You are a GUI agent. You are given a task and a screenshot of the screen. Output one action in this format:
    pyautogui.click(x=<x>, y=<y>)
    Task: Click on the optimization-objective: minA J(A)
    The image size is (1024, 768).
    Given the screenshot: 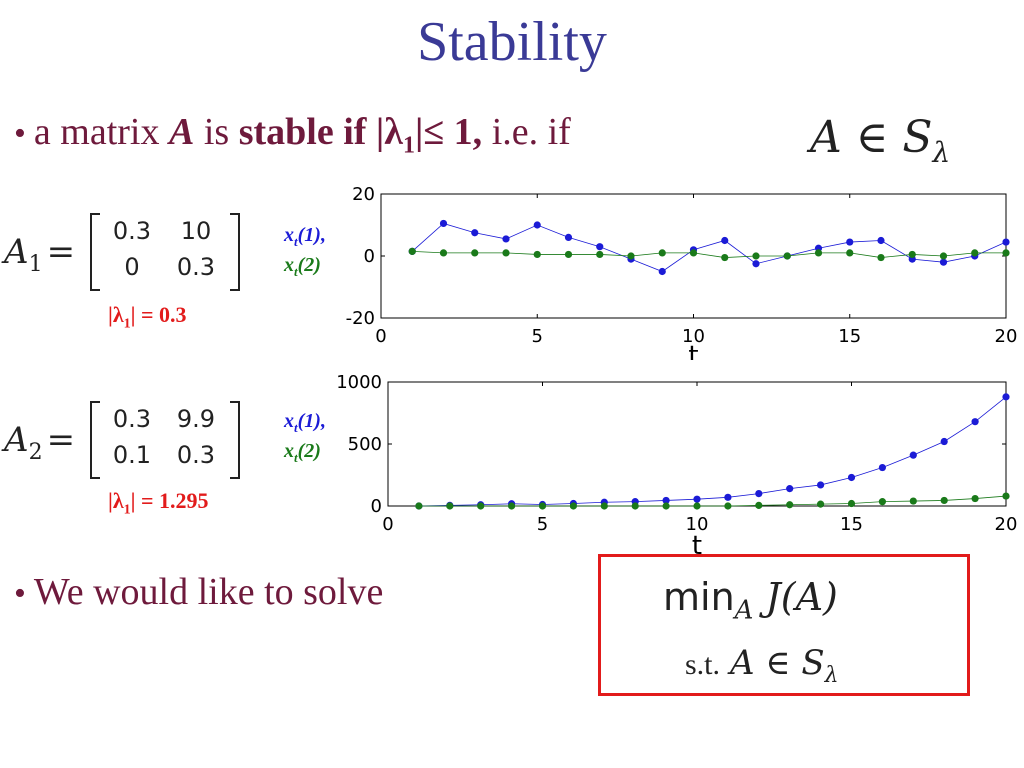 What is the action you would take?
    pyautogui.click(x=750, y=600)
    